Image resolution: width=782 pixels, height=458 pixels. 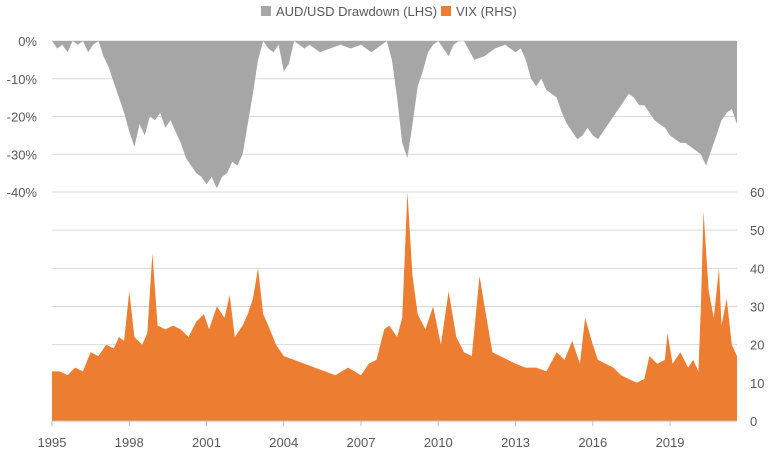 I want to click on right-tick-label: 50, so click(x=757, y=230).